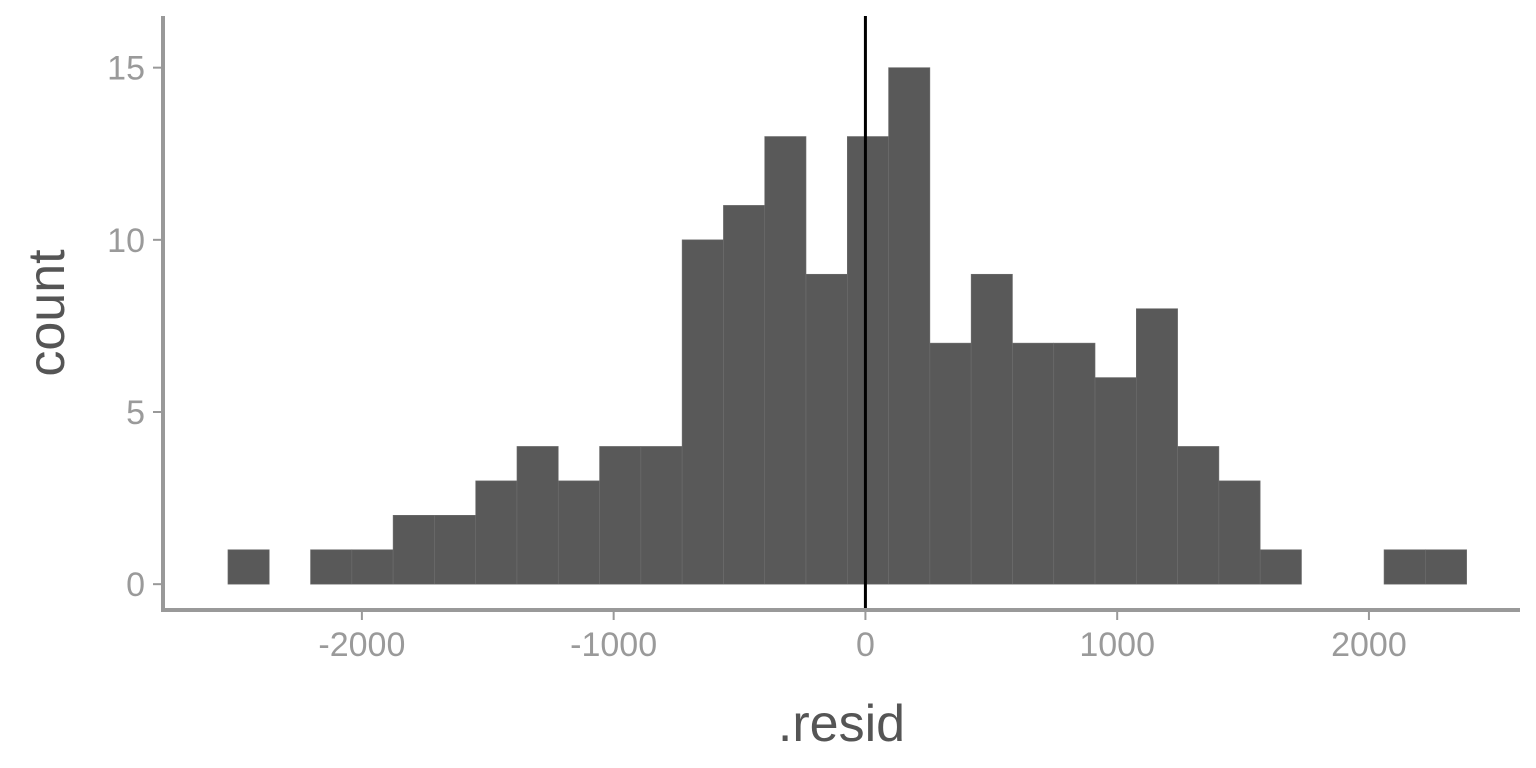 This screenshot has height=768, width=1536. Describe the element at coordinates (865, 645) in the screenshot. I see `x-tick-label: 0` at that location.